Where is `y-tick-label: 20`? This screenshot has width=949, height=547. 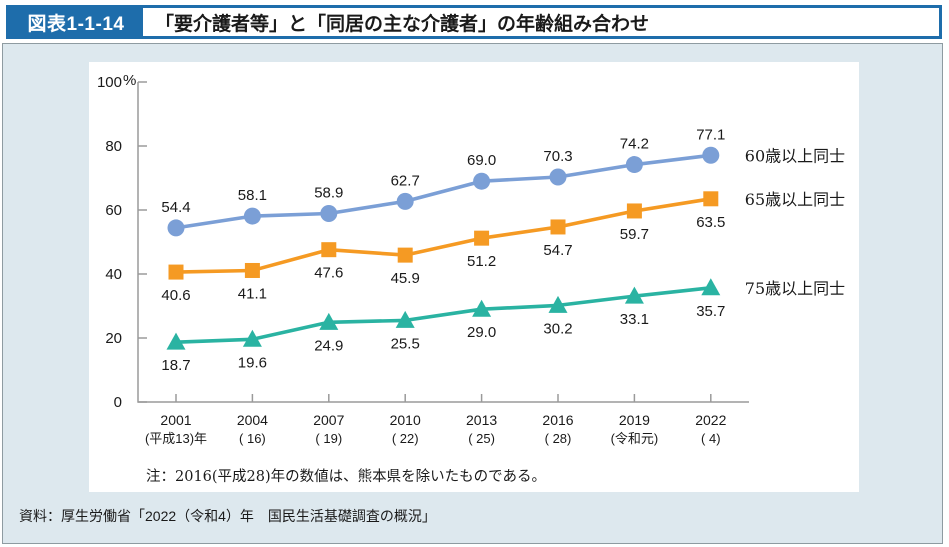
y-tick-label: 20 is located at coordinates (113, 338).